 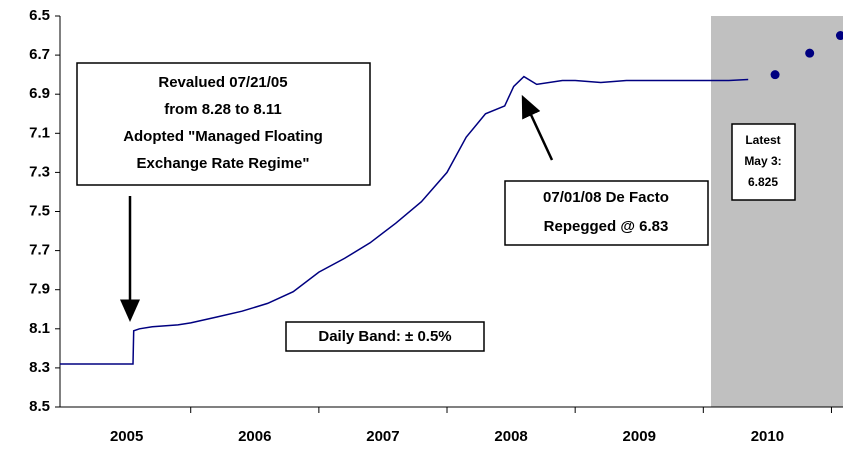 What do you see at coordinates (223, 136) in the screenshot?
I see `annotation-text: Adopted "Managed Floating` at bounding box center [223, 136].